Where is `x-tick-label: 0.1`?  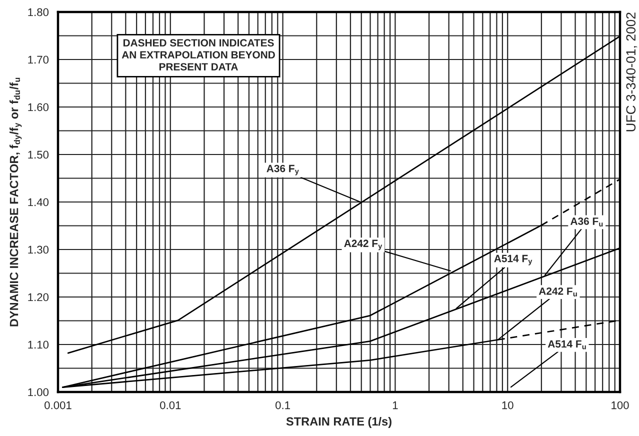
x-tick-label: 0.1 is located at coordinates (283, 405).